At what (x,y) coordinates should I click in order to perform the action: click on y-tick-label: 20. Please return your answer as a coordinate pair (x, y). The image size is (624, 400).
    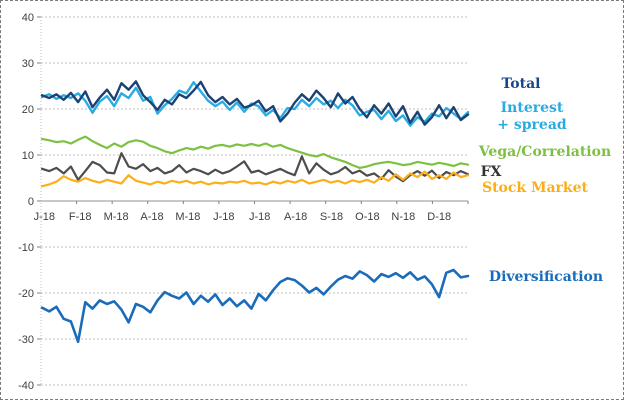
    Looking at the image, I should click on (28, 110).